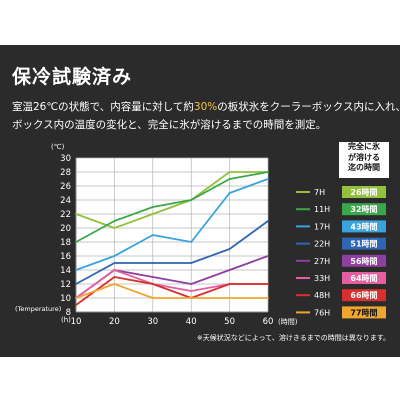 Image resolution: width=400 pixels, height=400 pixels. I want to click on y-tick-label: 24, so click(65, 201).